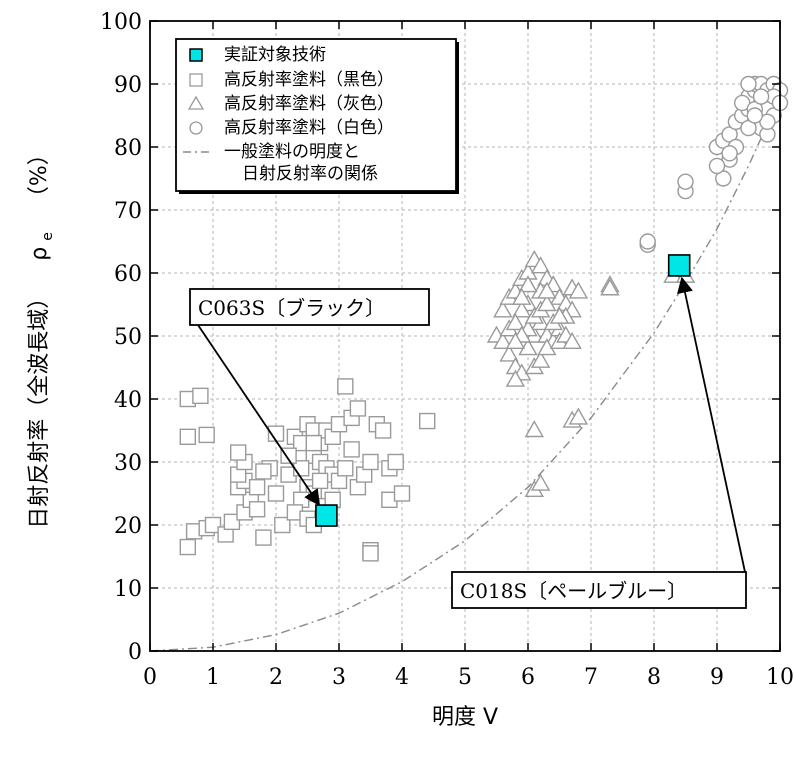  What do you see at coordinates (275, 55) in the screenshot?
I see `legend-label: 実証対象技術` at bounding box center [275, 55].